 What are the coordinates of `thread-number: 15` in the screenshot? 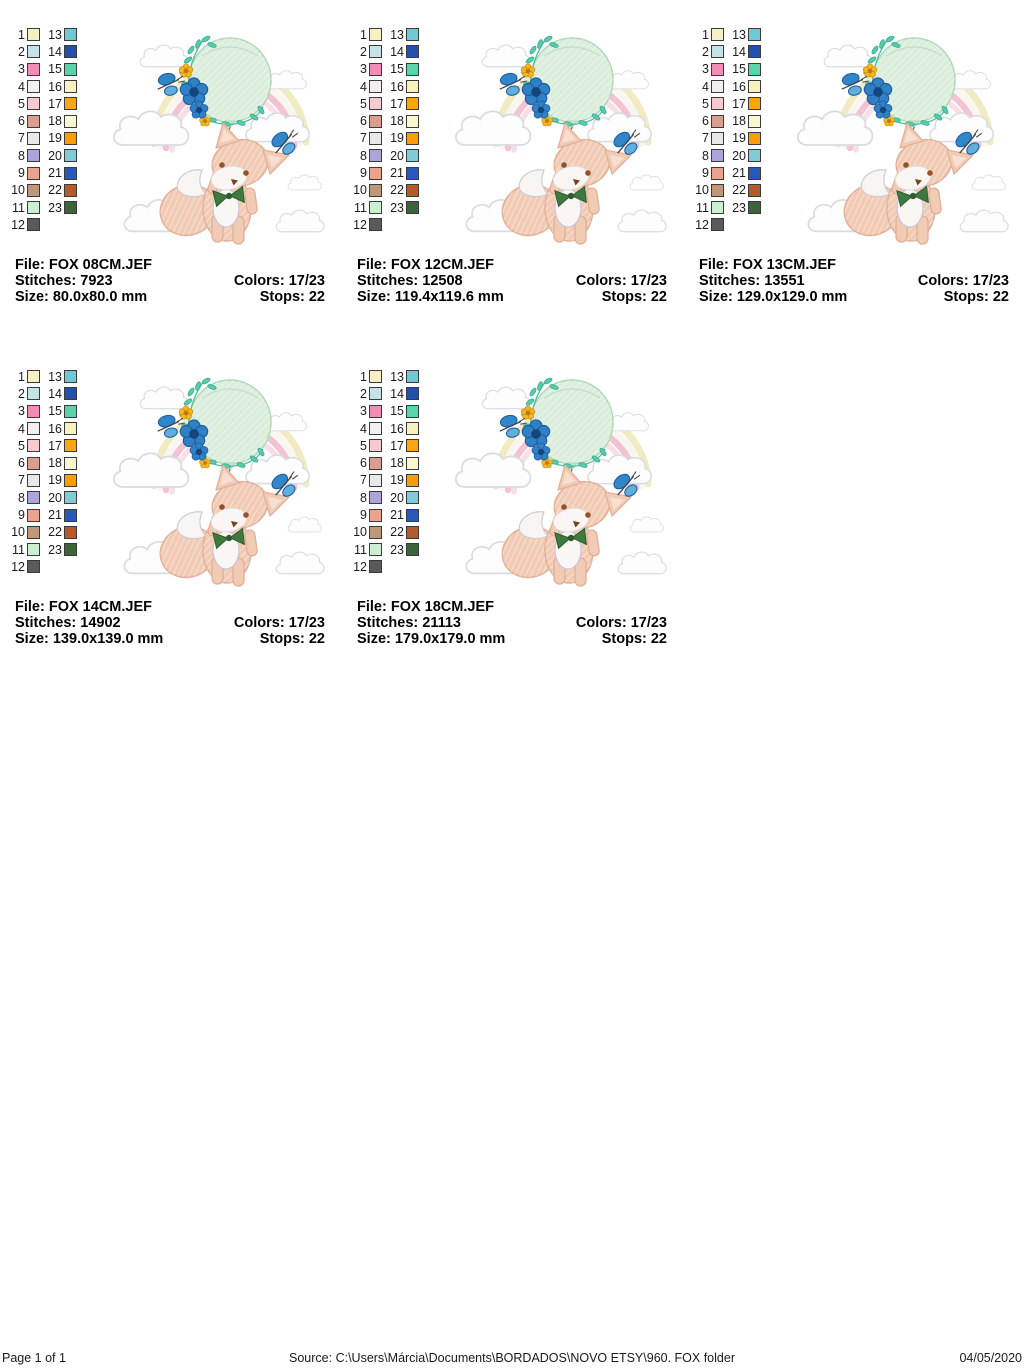 It's located at (55, 411).